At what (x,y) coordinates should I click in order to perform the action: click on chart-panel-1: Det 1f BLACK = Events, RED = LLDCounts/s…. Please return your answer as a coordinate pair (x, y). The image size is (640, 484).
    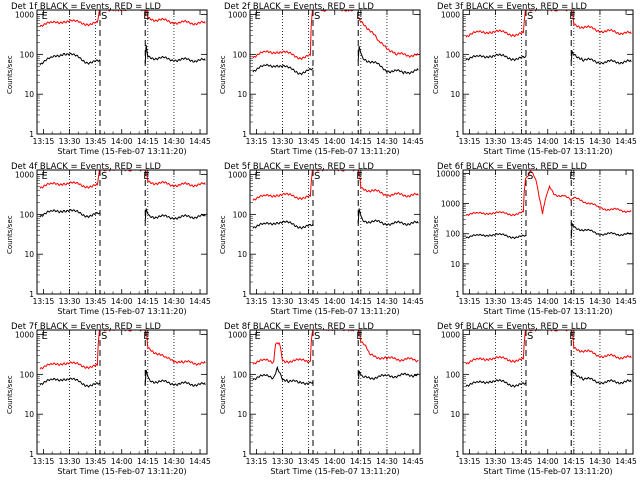
    Looking at the image, I should click on (108, 79).